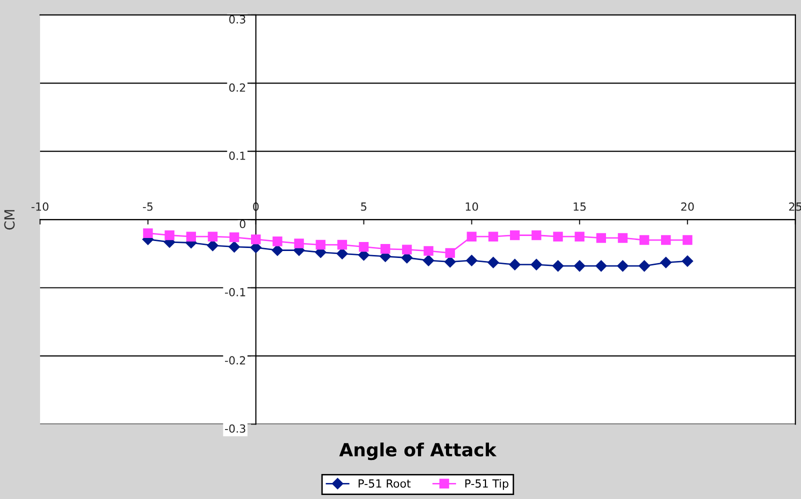  Describe the element at coordinates (235, 428) in the screenshot. I see `y-tick-label: -0.3` at that location.